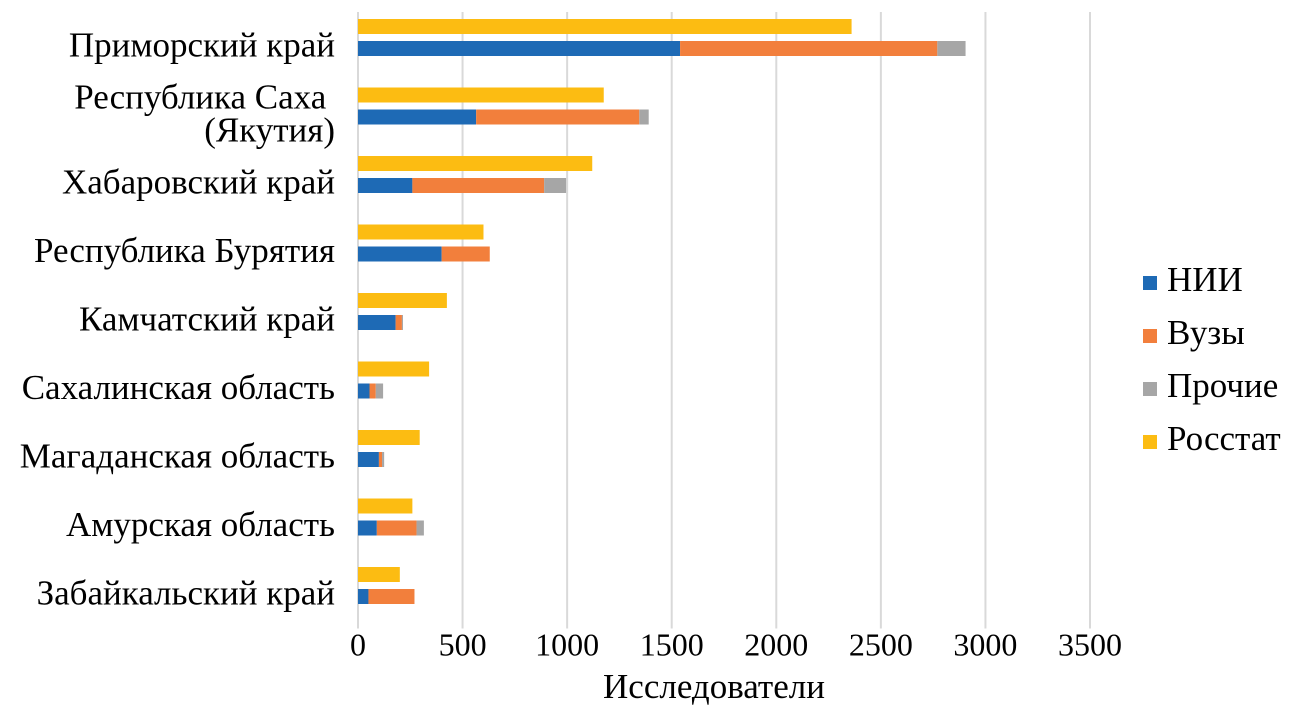 Image resolution: width=1299 pixels, height=715 pixels. Describe the element at coordinates (202, 45) in the screenshot. I see `category-label: Приморский край` at that location.